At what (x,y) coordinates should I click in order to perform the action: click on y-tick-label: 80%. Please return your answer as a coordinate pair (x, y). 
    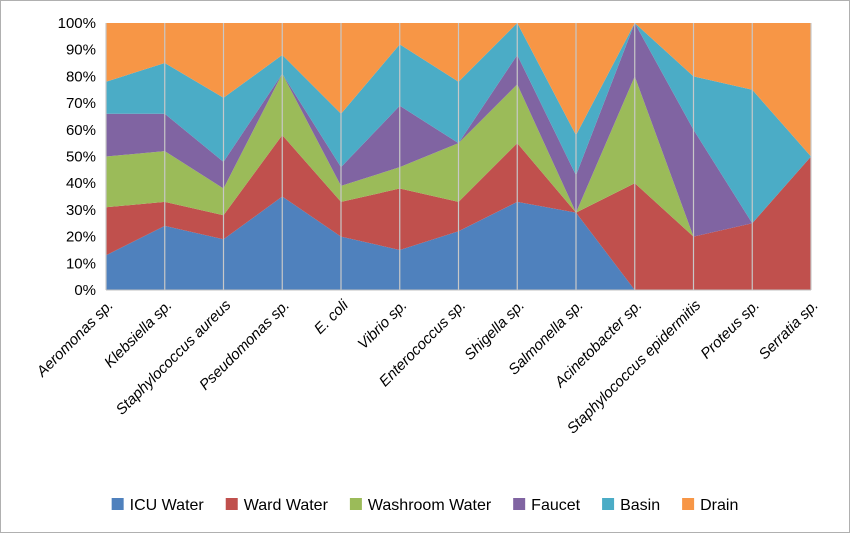
    Looking at the image, I should click on (81, 76).